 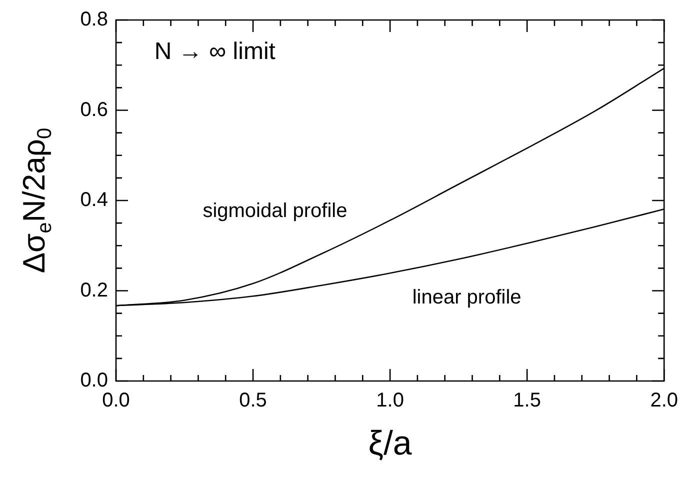 I want to click on x-tick-label: 1.5, so click(x=527, y=401).